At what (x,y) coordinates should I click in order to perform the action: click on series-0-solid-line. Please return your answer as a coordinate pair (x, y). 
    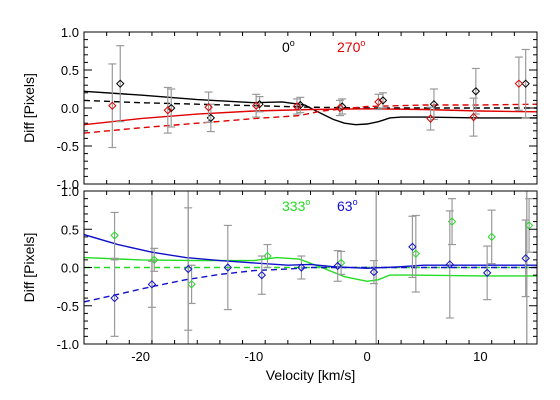
    Looking at the image, I should click on (310, 108).